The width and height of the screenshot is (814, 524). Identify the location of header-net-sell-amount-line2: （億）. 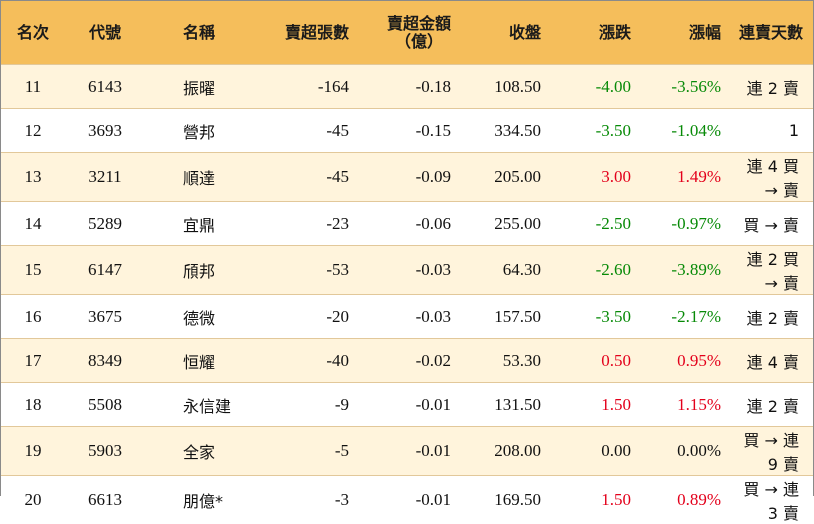
(404, 42).